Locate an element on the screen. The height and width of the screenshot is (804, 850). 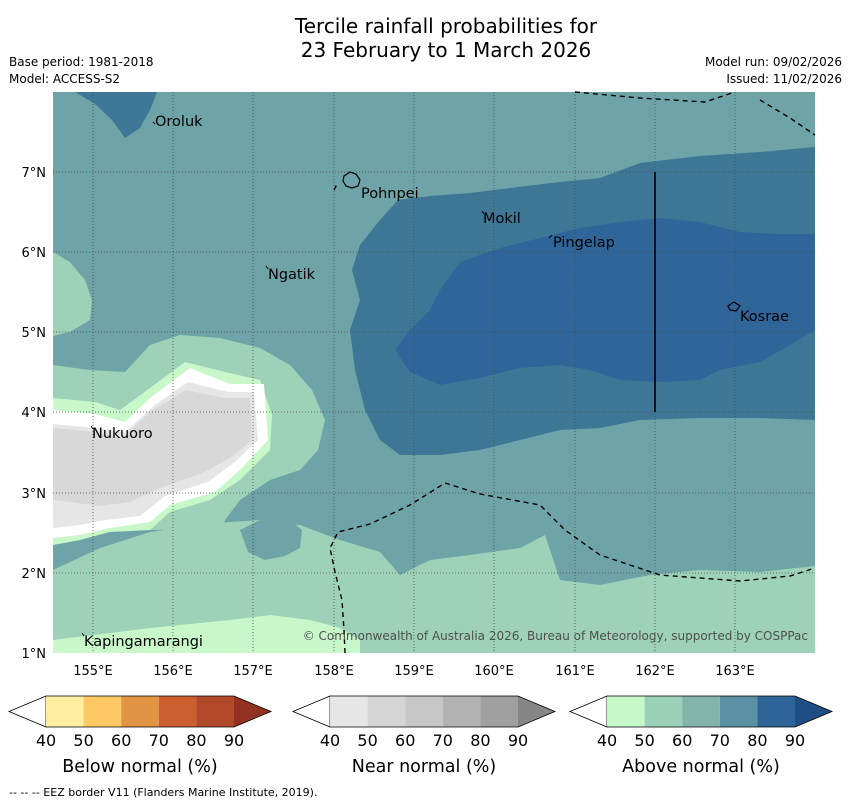
colorbar-below-label: 40 is located at coordinates (46, 740).